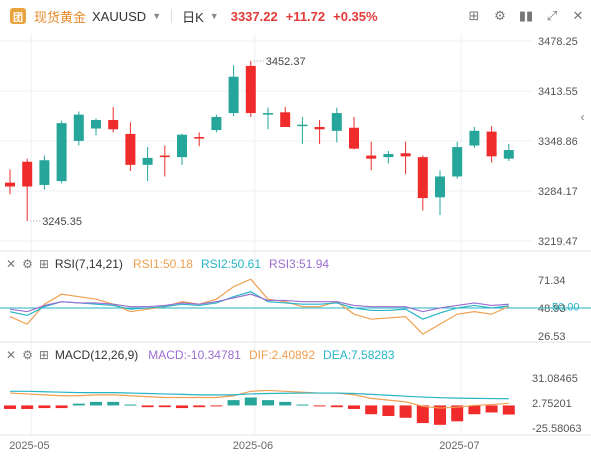 The width and height of the screenshot is (591, 457). What do you see at coordinates (558, 242) in the screenshot?
I see `price-axis-tick-label: 3219.47` at bounding box center [558, 242].